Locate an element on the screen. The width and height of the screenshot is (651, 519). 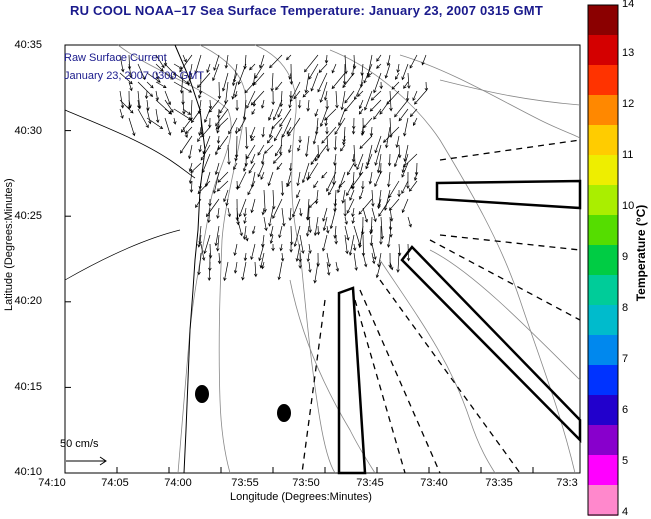
x-axis-label: Longitude (Degrees:Minutes) is located at coordinates (301, 497).